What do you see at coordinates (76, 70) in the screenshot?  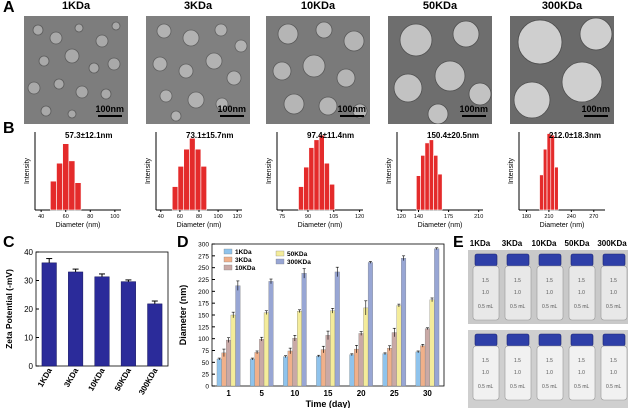 I see `tem-image-1kda: 100nm` at bounding box center [76, 70].